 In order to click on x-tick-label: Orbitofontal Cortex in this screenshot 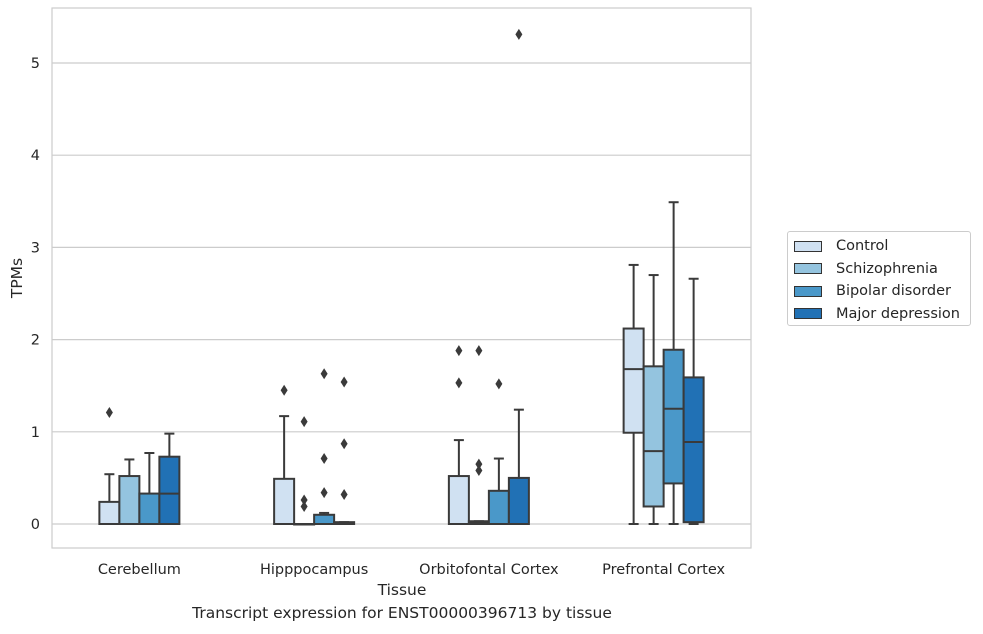, I will do `click(489, 570)`.